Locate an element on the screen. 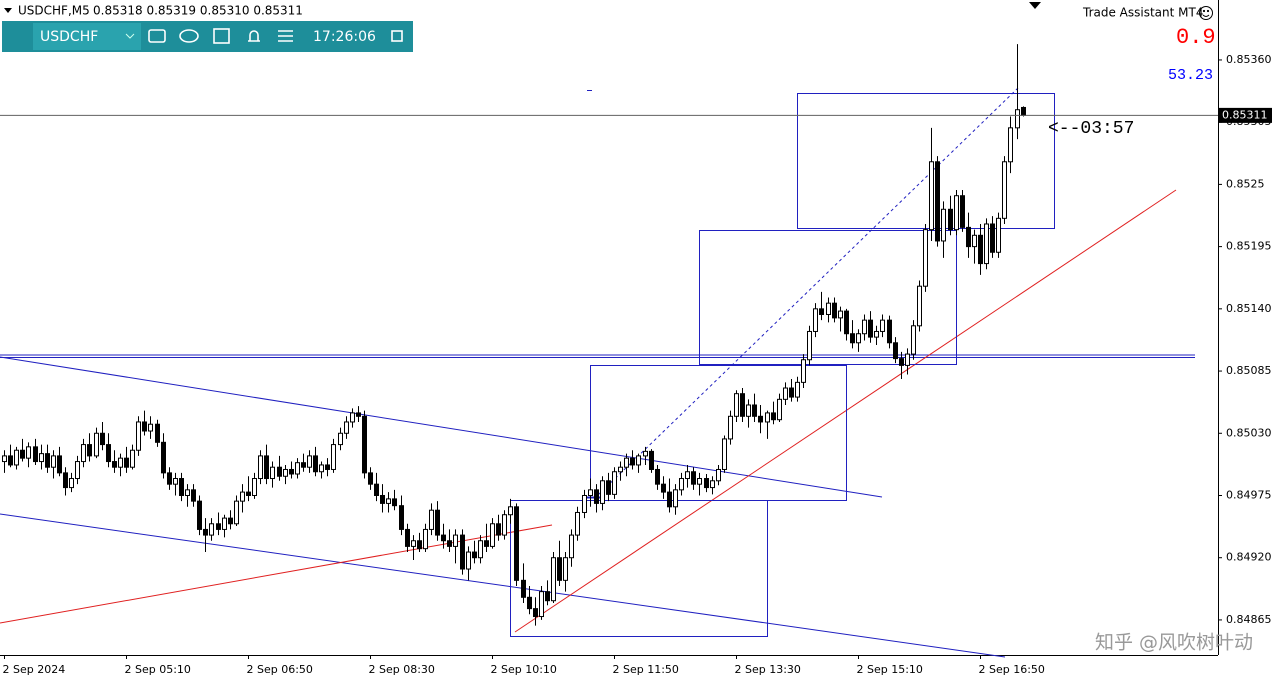 The height and width of the screenshot is (682, 1280). camera-icon is located at coordinates (157, 36).